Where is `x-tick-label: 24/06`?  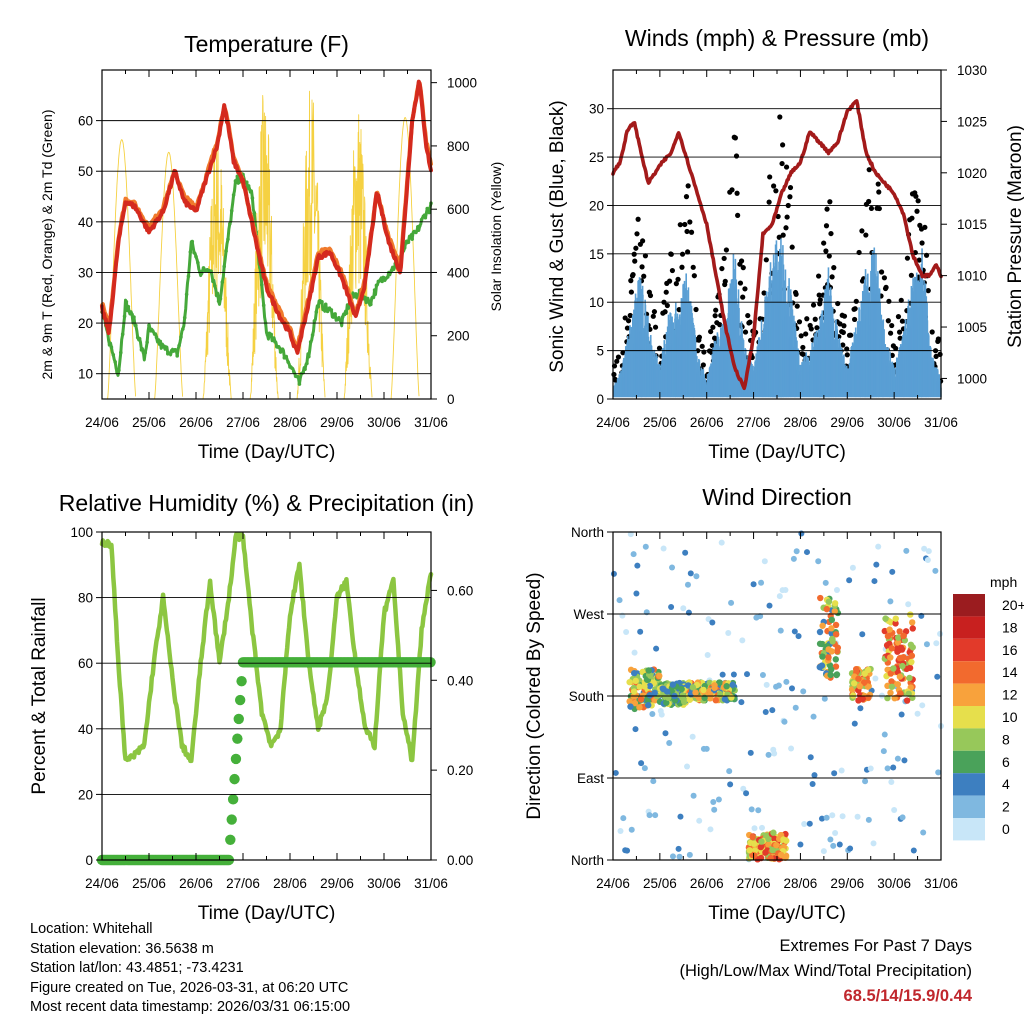 x-tick-label: 24/06 is located at coordinates (613, 422).